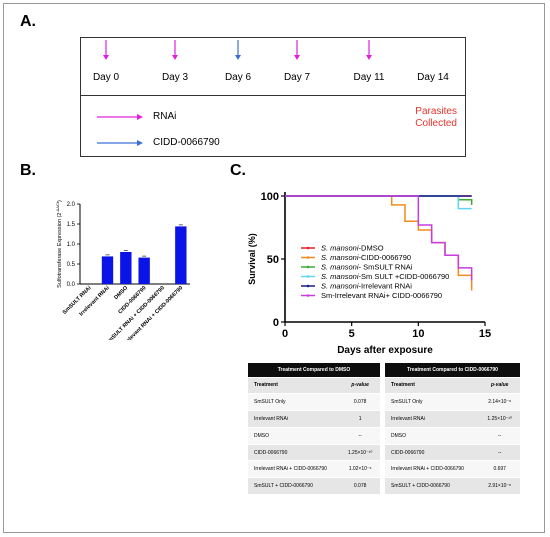 This screenshot has height=537, width=550. Describe the element at coordinates (366, 286) in the screenshot. I see `legend-label: S. mansoni-Irrelevant RNAi` at that location.